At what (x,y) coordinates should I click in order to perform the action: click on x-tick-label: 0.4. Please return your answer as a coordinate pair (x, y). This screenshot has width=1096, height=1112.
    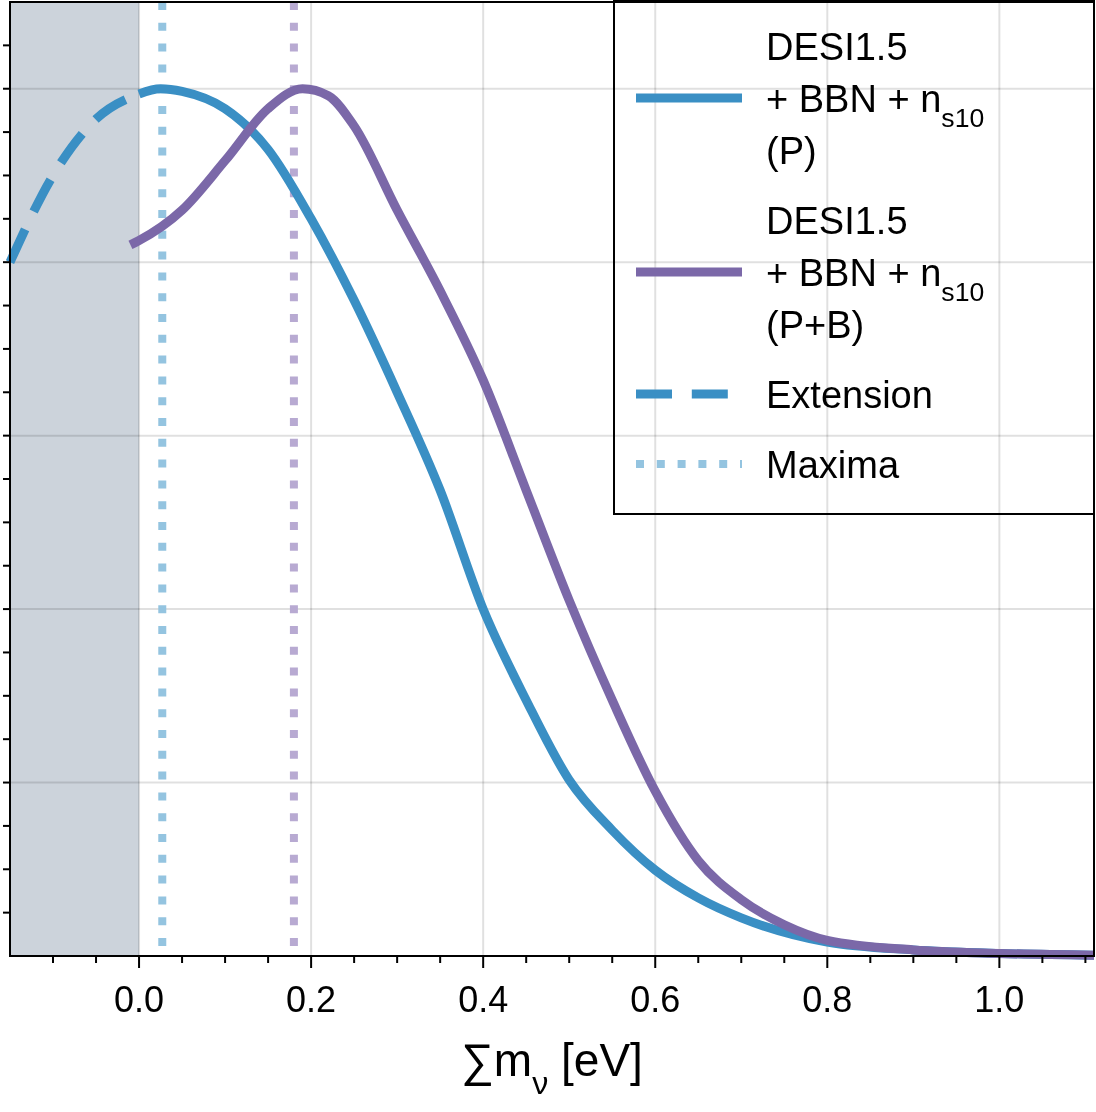
    Looking at the image, I should click on (483, 999).